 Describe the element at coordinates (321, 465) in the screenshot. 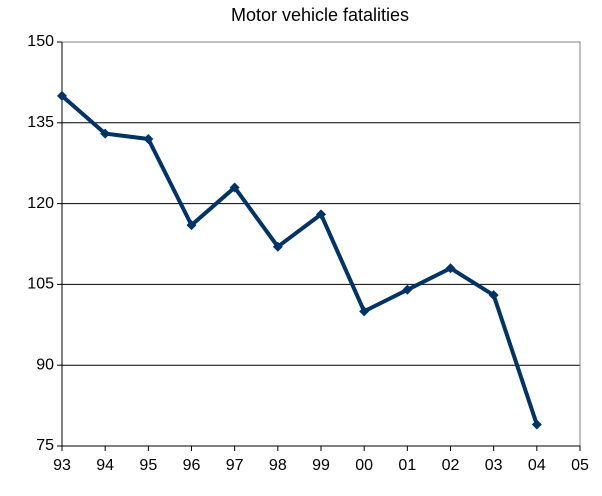

I see `x-tick-label: 99` at that location.